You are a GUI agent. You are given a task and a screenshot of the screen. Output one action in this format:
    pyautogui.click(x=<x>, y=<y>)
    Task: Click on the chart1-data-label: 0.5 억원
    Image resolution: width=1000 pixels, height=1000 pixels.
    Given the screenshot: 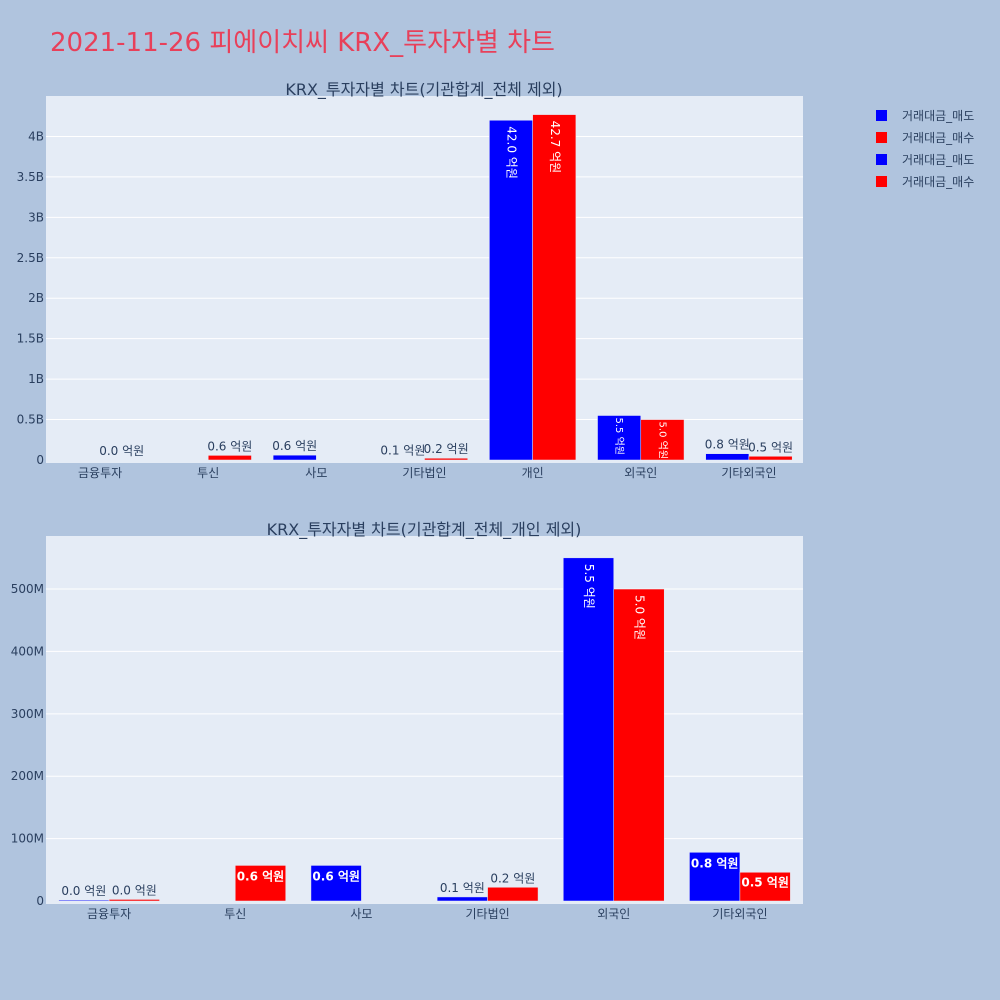 What is the action you would take?
    pyautogui.click(x=770, y=447)
    